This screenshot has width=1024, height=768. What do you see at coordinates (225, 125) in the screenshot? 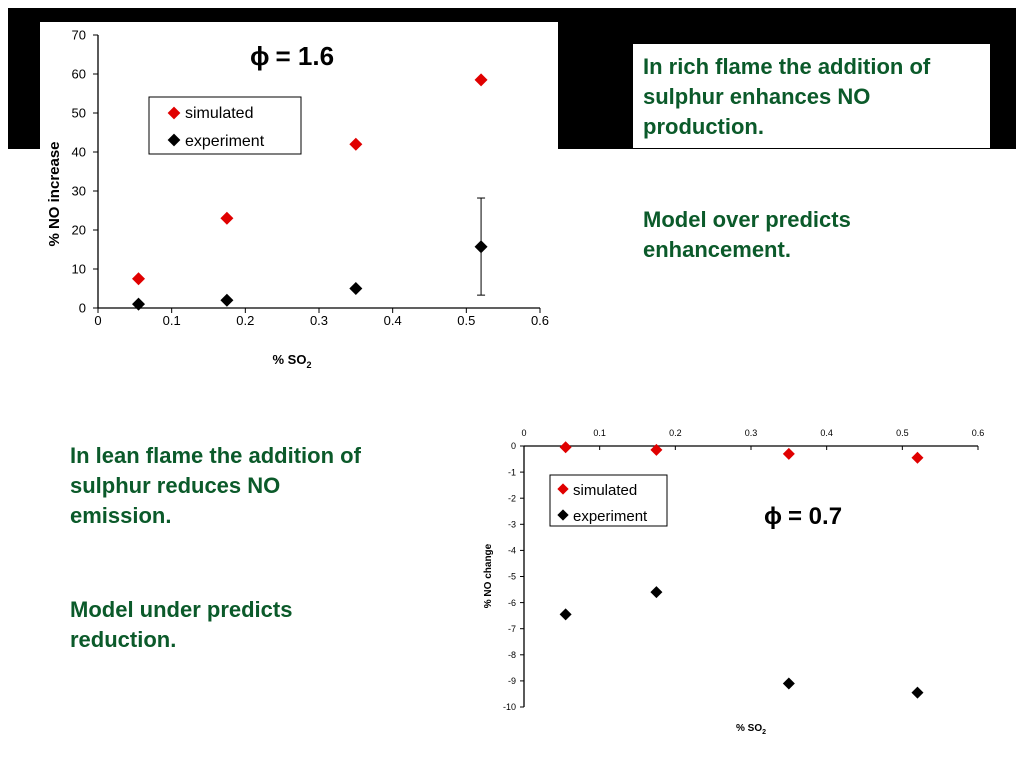
I see `chart-rich-legend: simulated experiment` at bounding box center [225, 125].